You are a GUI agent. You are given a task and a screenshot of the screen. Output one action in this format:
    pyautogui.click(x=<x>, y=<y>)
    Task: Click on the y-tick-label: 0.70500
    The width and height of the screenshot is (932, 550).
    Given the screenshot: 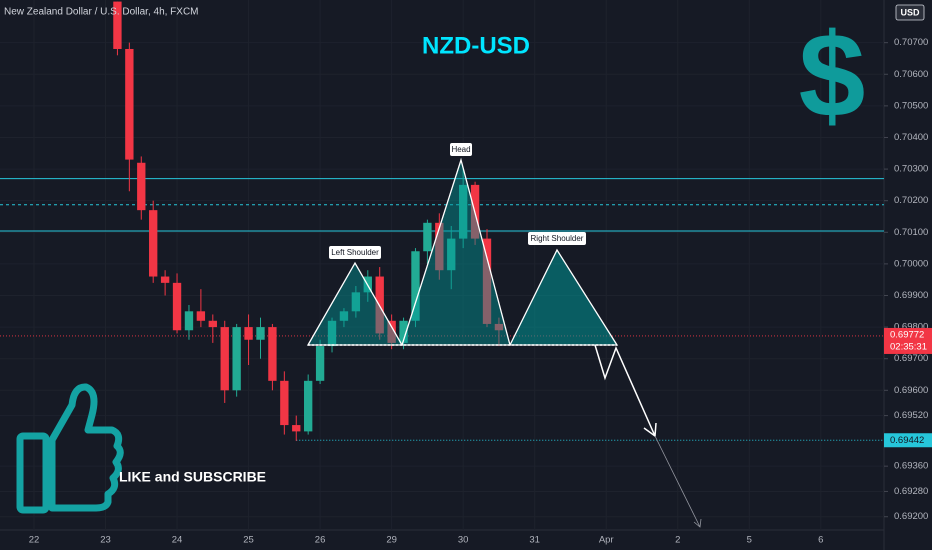 What is the action you would take?
    pyautogui.click(x=911, y=105)
    